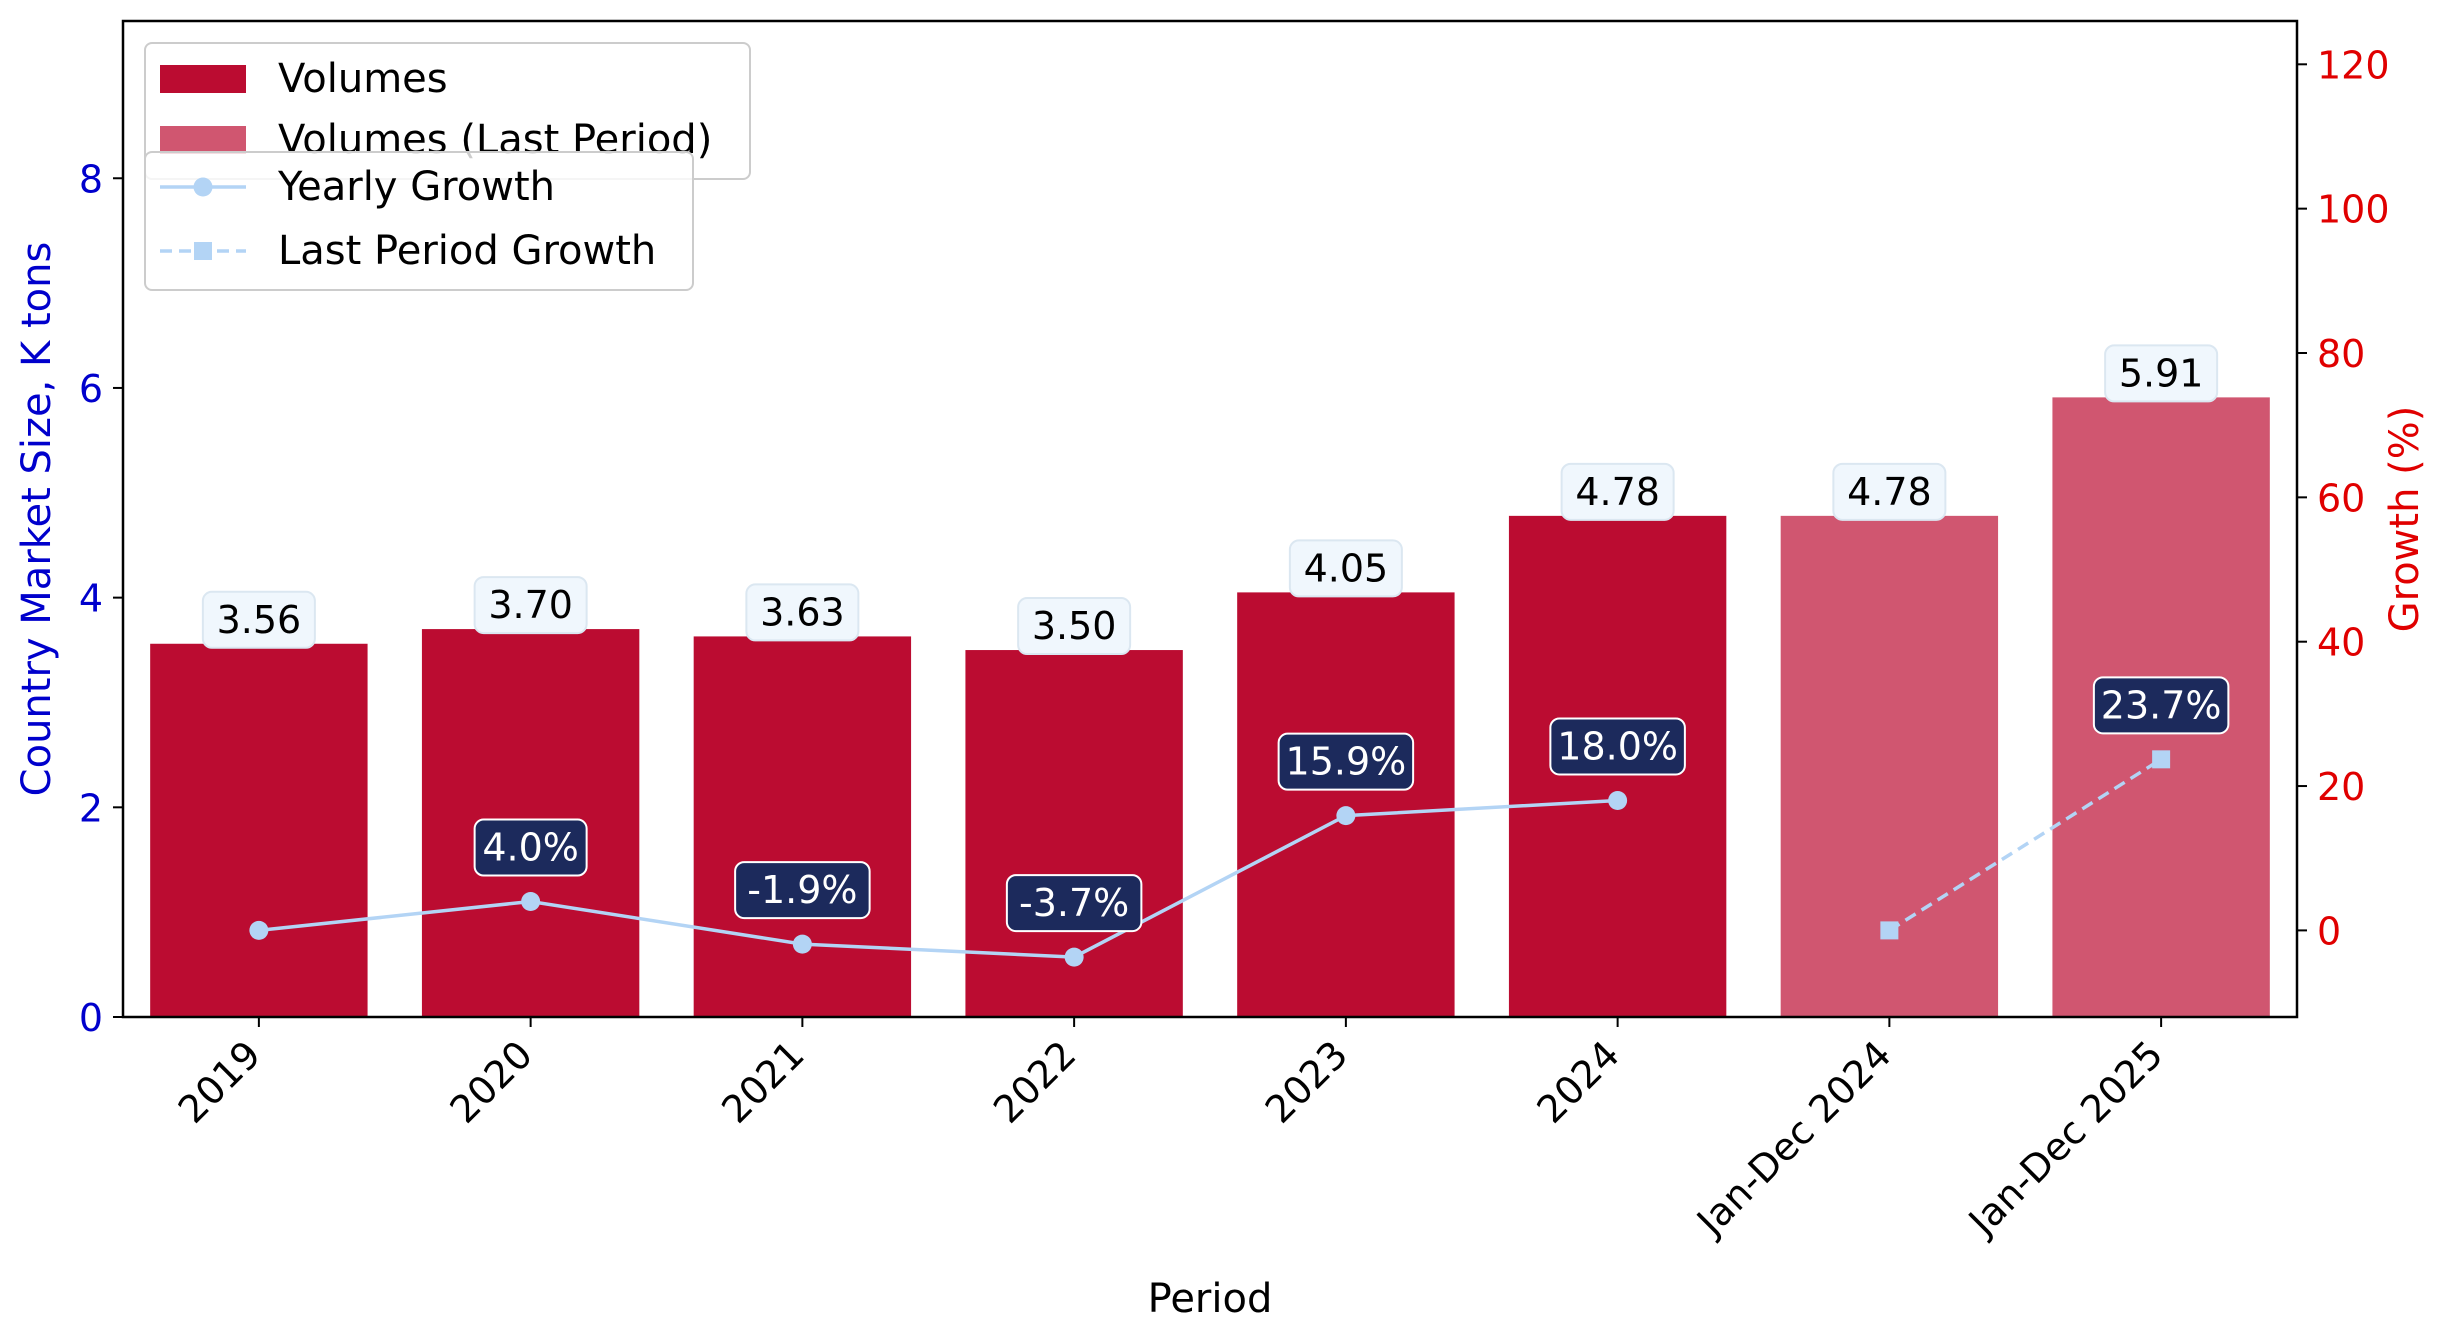 Image resolution: width=2464 pixels, height=1343 pixels. I want to click on bar-value-label: 4.05, so click(1346, 568).